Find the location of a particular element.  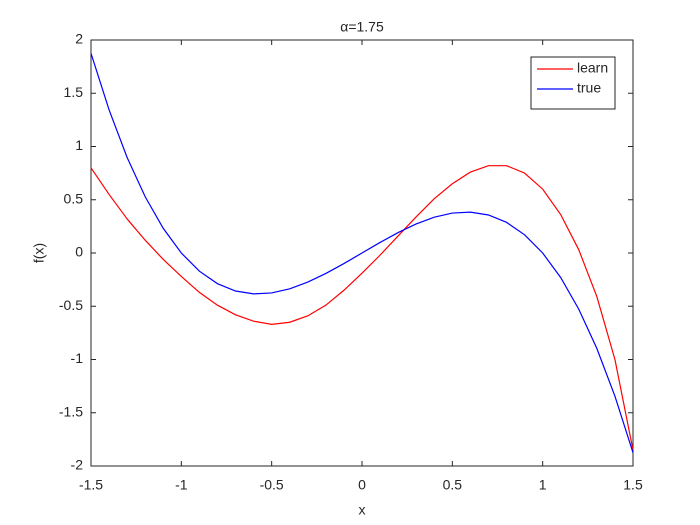

x-tick-label: -1 is located at coordinates (181, 485).